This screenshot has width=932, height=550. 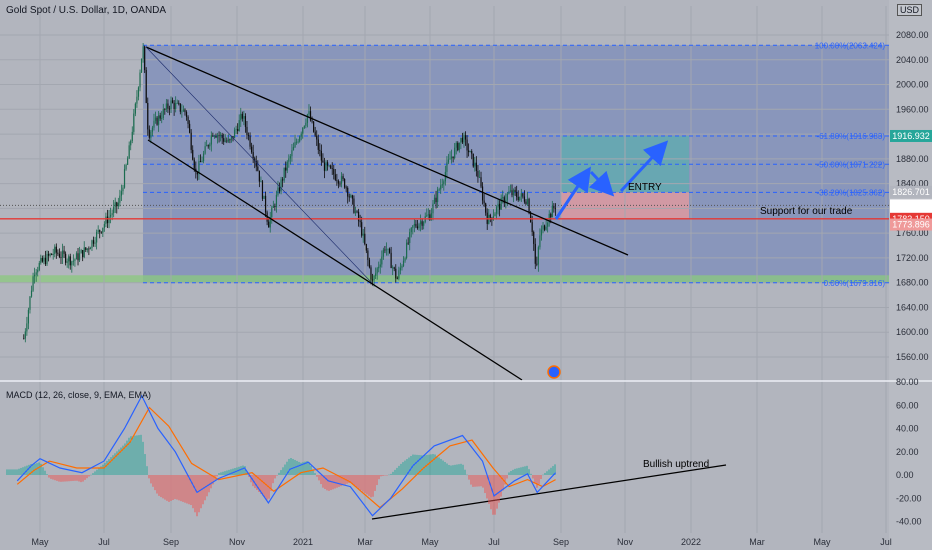 I want to click on macd-indicator-label: MACD (12, 26, close, 9, EMA, EMA), so click(x=79, y=395).